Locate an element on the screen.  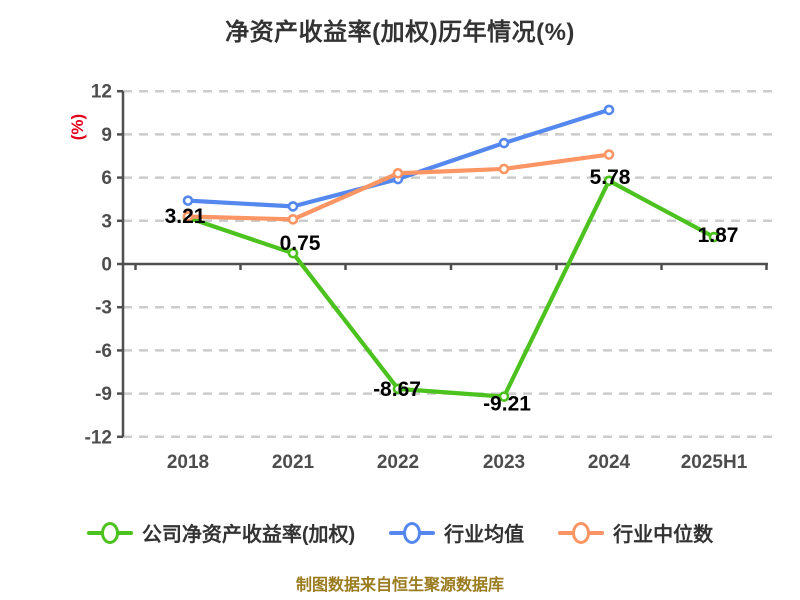
y-axis-tick-label: -6 is located at coordinates (103, 351).